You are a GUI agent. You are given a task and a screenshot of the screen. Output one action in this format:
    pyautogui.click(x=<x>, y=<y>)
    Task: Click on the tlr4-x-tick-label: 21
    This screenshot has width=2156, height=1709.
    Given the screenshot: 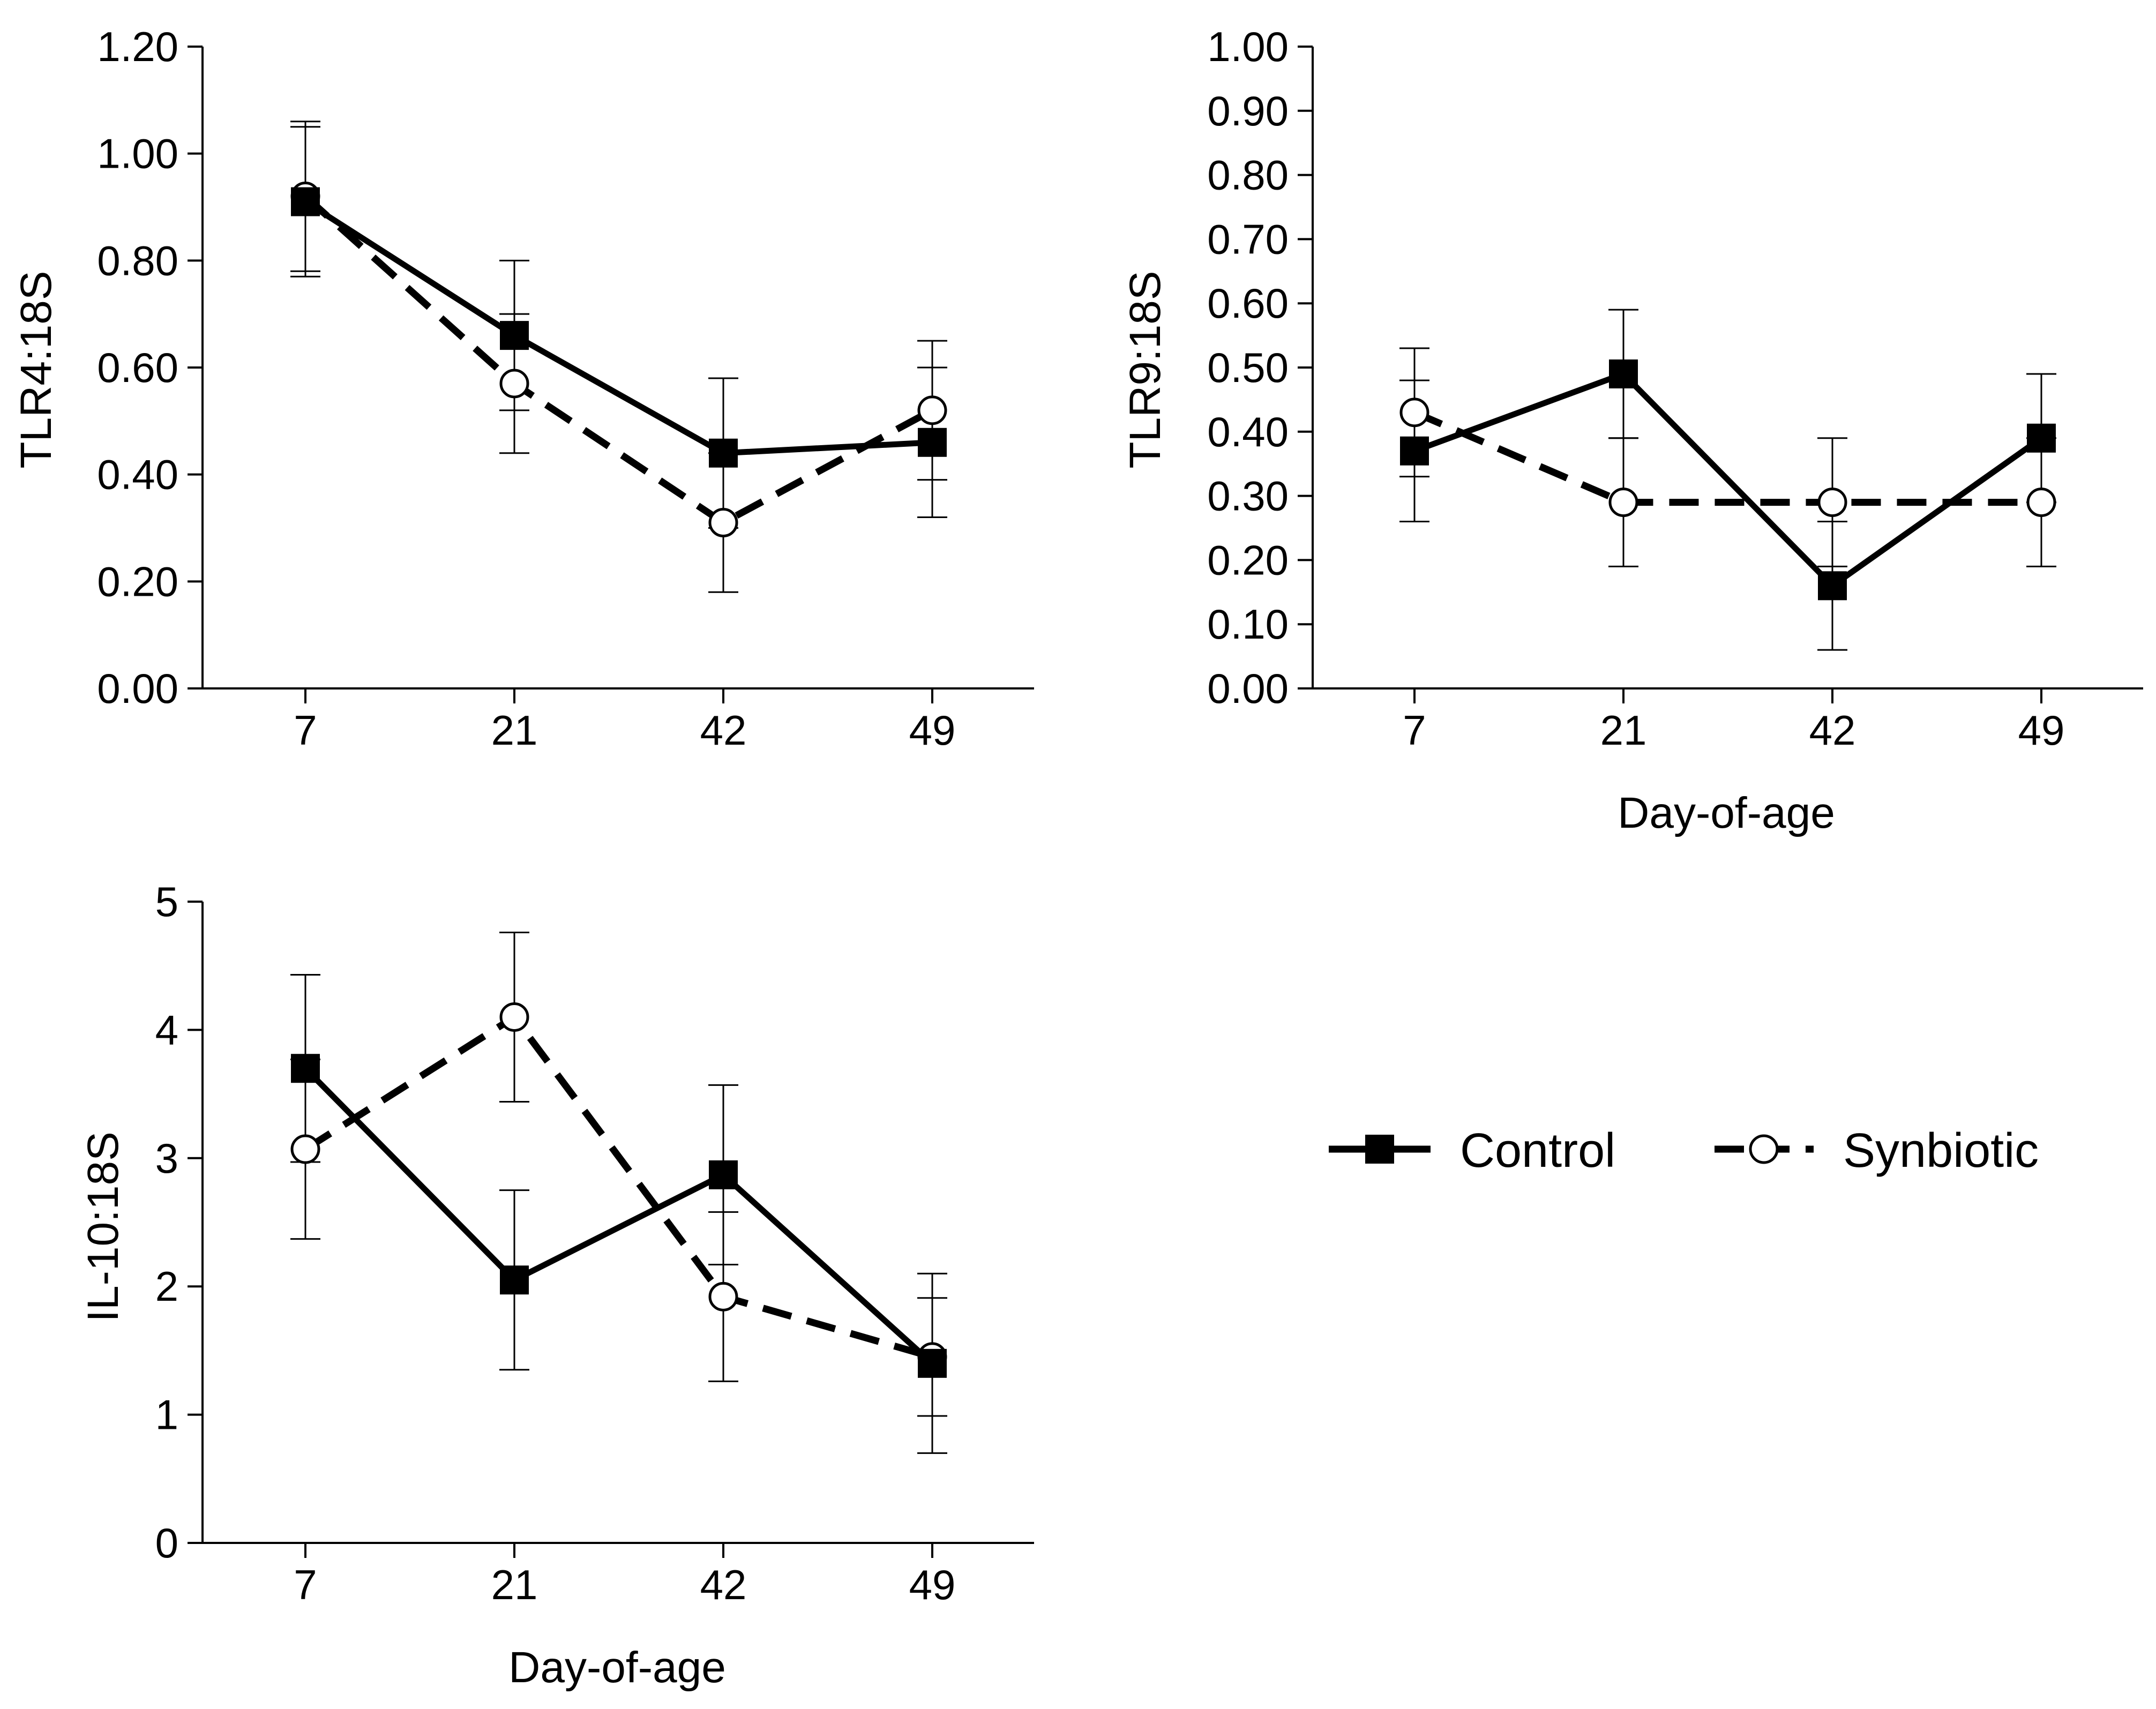 What is the action you would take?
    pyautogui.click(x=514, y=730)
    